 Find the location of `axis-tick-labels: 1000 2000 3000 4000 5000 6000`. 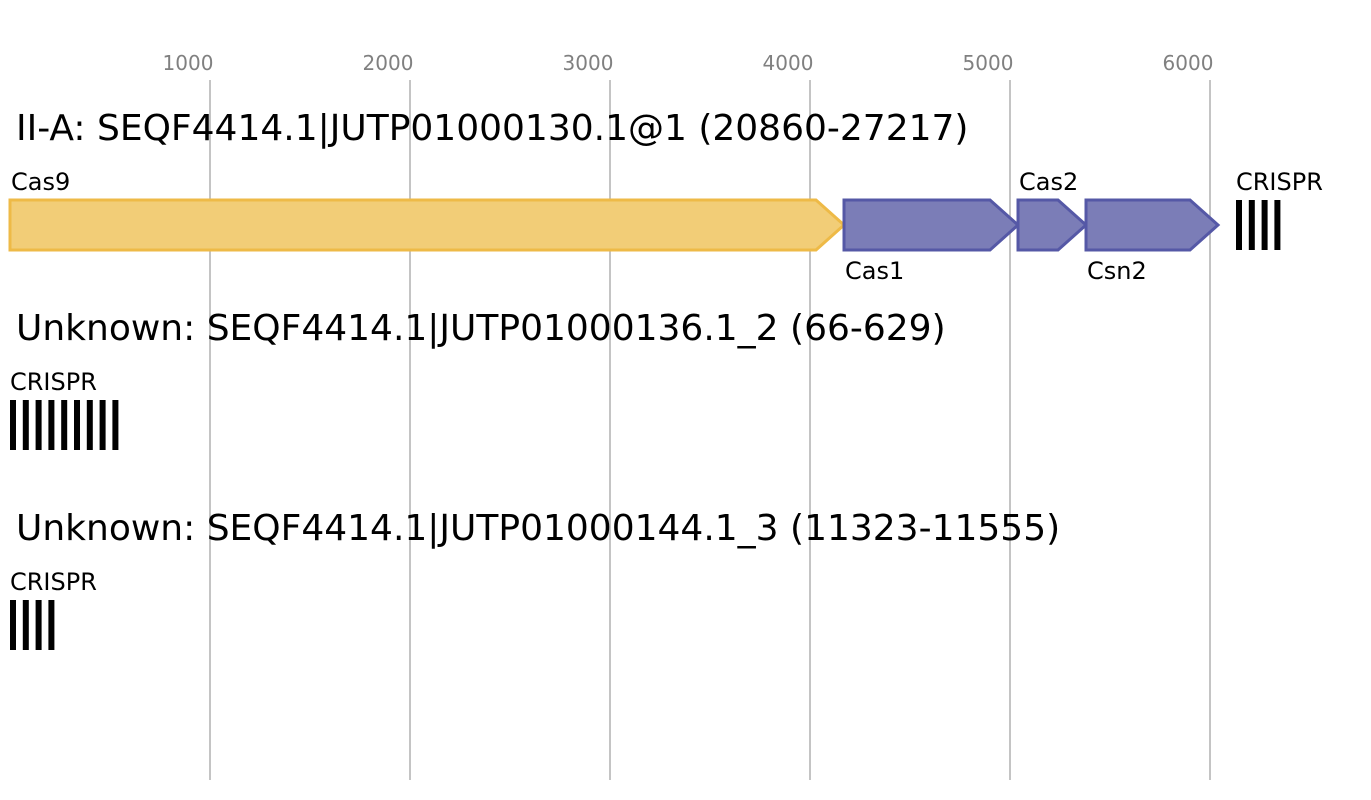

axis-tick-labels: 1000 2000 3000 4000 5000 6000 is located at coordinates (688, 63).